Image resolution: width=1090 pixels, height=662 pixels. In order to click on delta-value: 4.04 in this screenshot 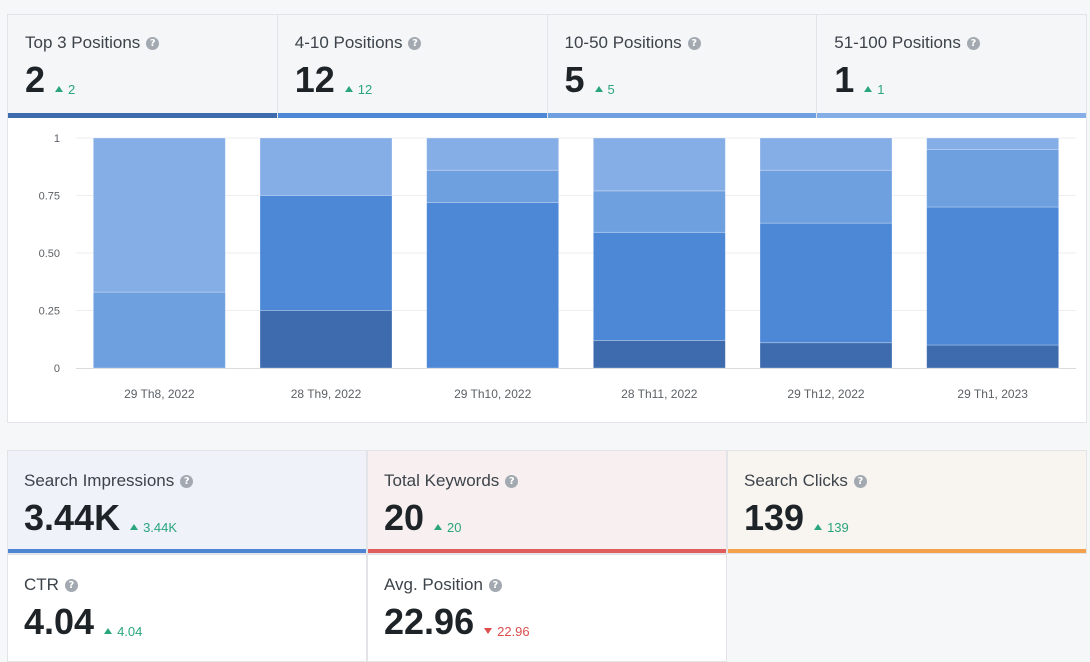, I will do `click(130, 631)`.